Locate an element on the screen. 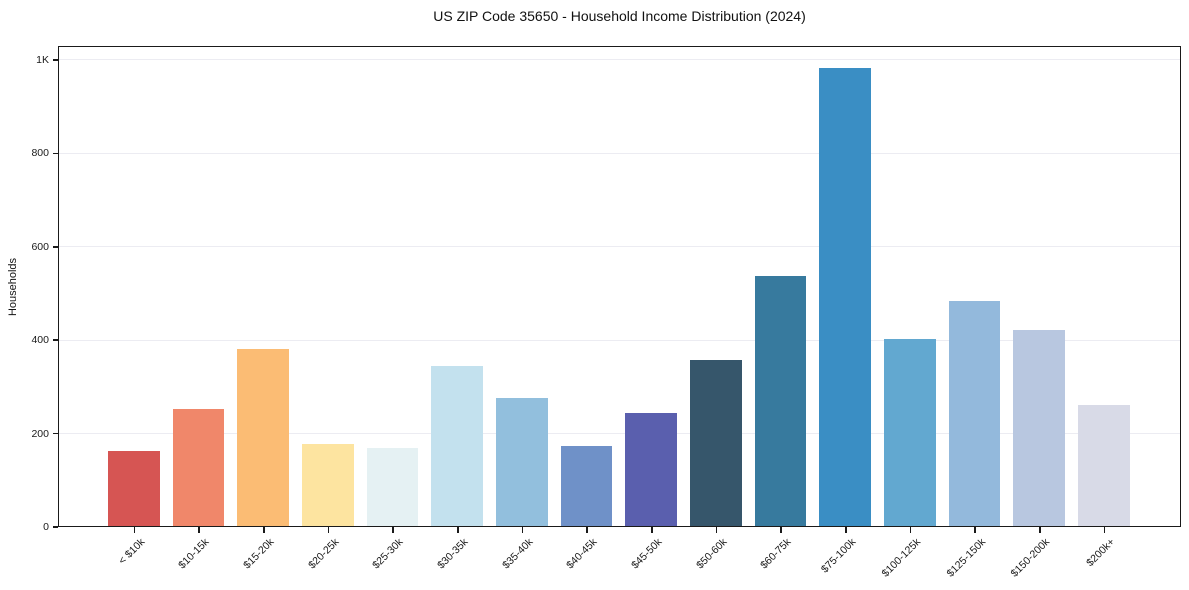  y-tick-label: 600 is located at coordinates (40, 246).